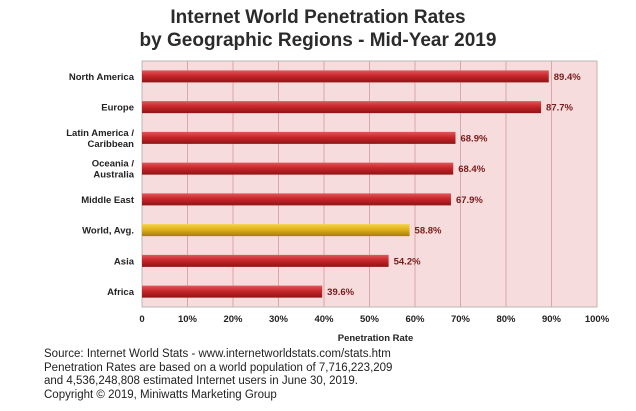 The width and height of the screenshot is (636, 411). What do you see at coordinates (318, 17) in the screenshot?
I see `chart-title-line-1: Internet World Penetration Rates` at bounding box center [318, 17].